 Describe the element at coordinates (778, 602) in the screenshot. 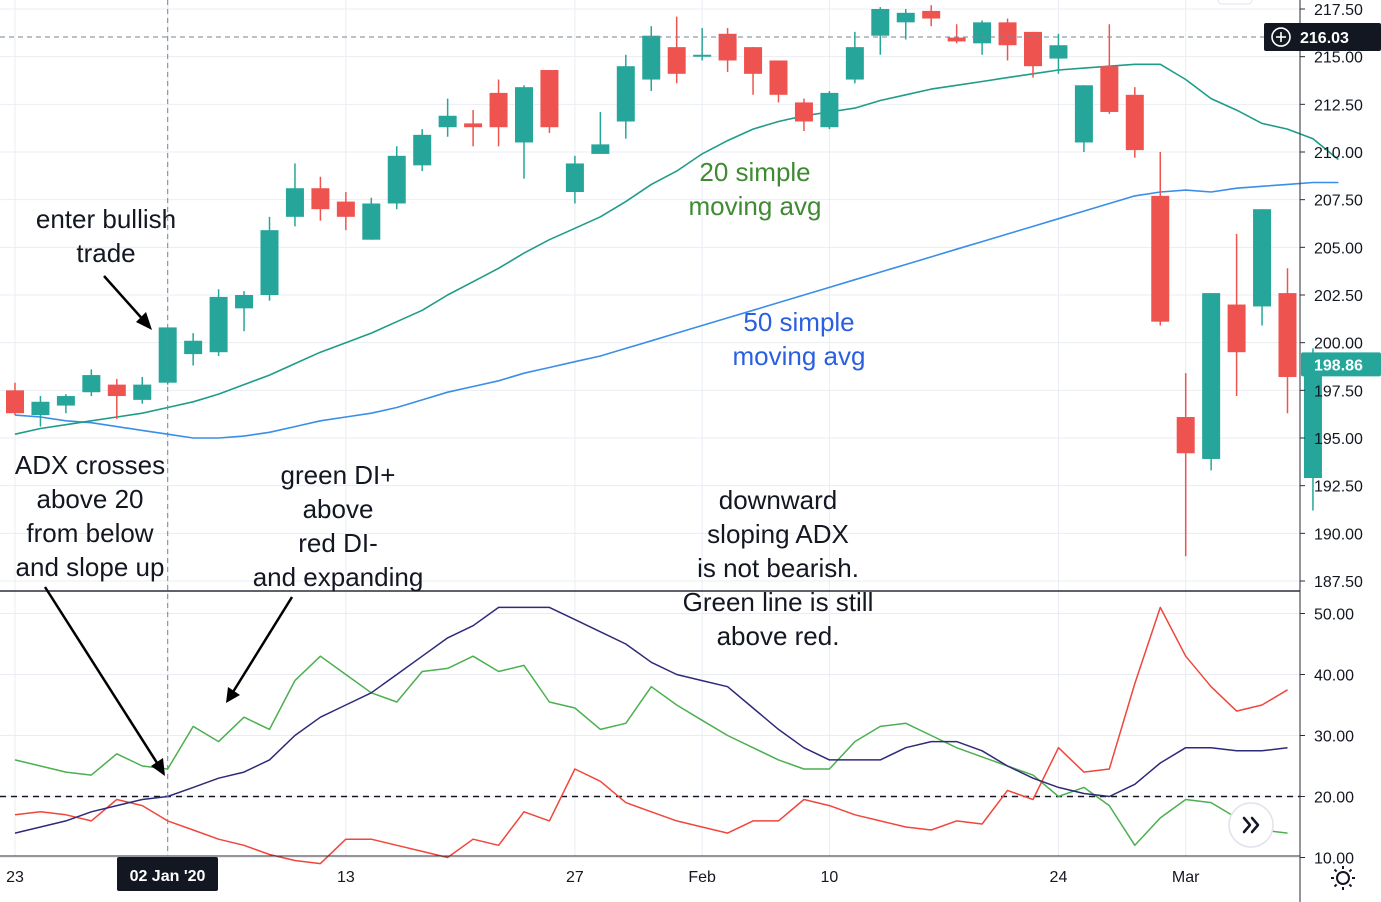

I see `annotation-line: Green line is still` at that location.